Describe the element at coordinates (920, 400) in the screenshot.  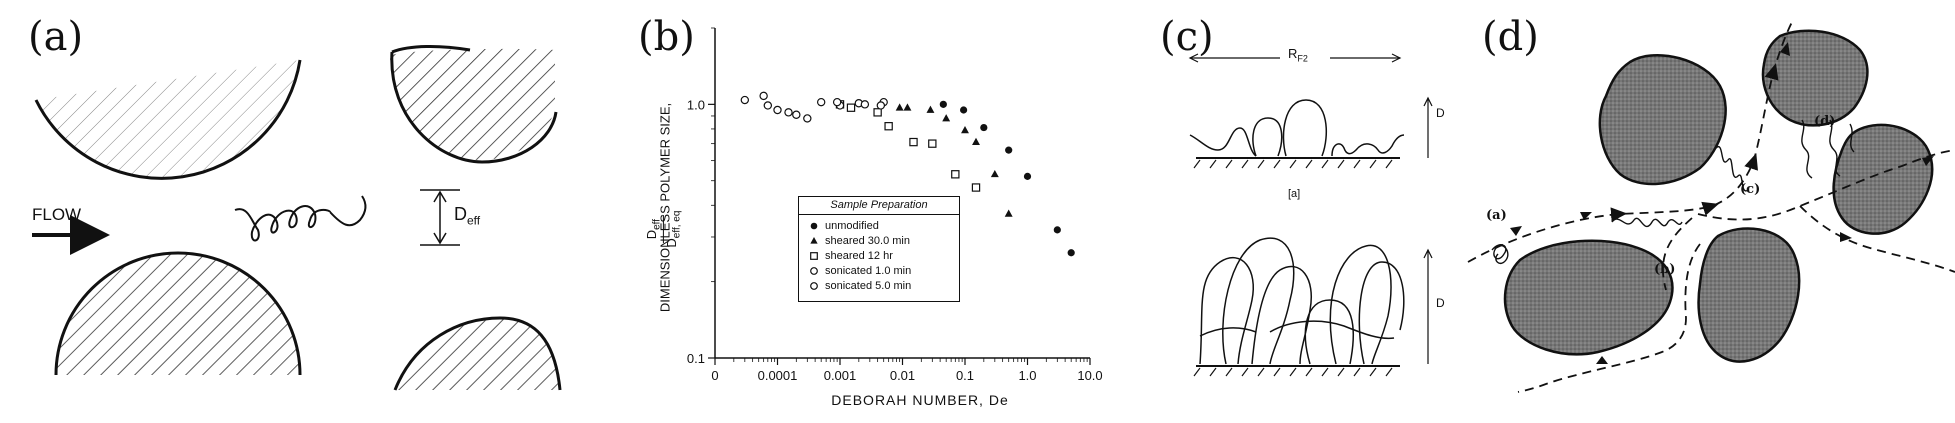
I see `x-axis-label: DEBORAH NUMBER, De` at that location.